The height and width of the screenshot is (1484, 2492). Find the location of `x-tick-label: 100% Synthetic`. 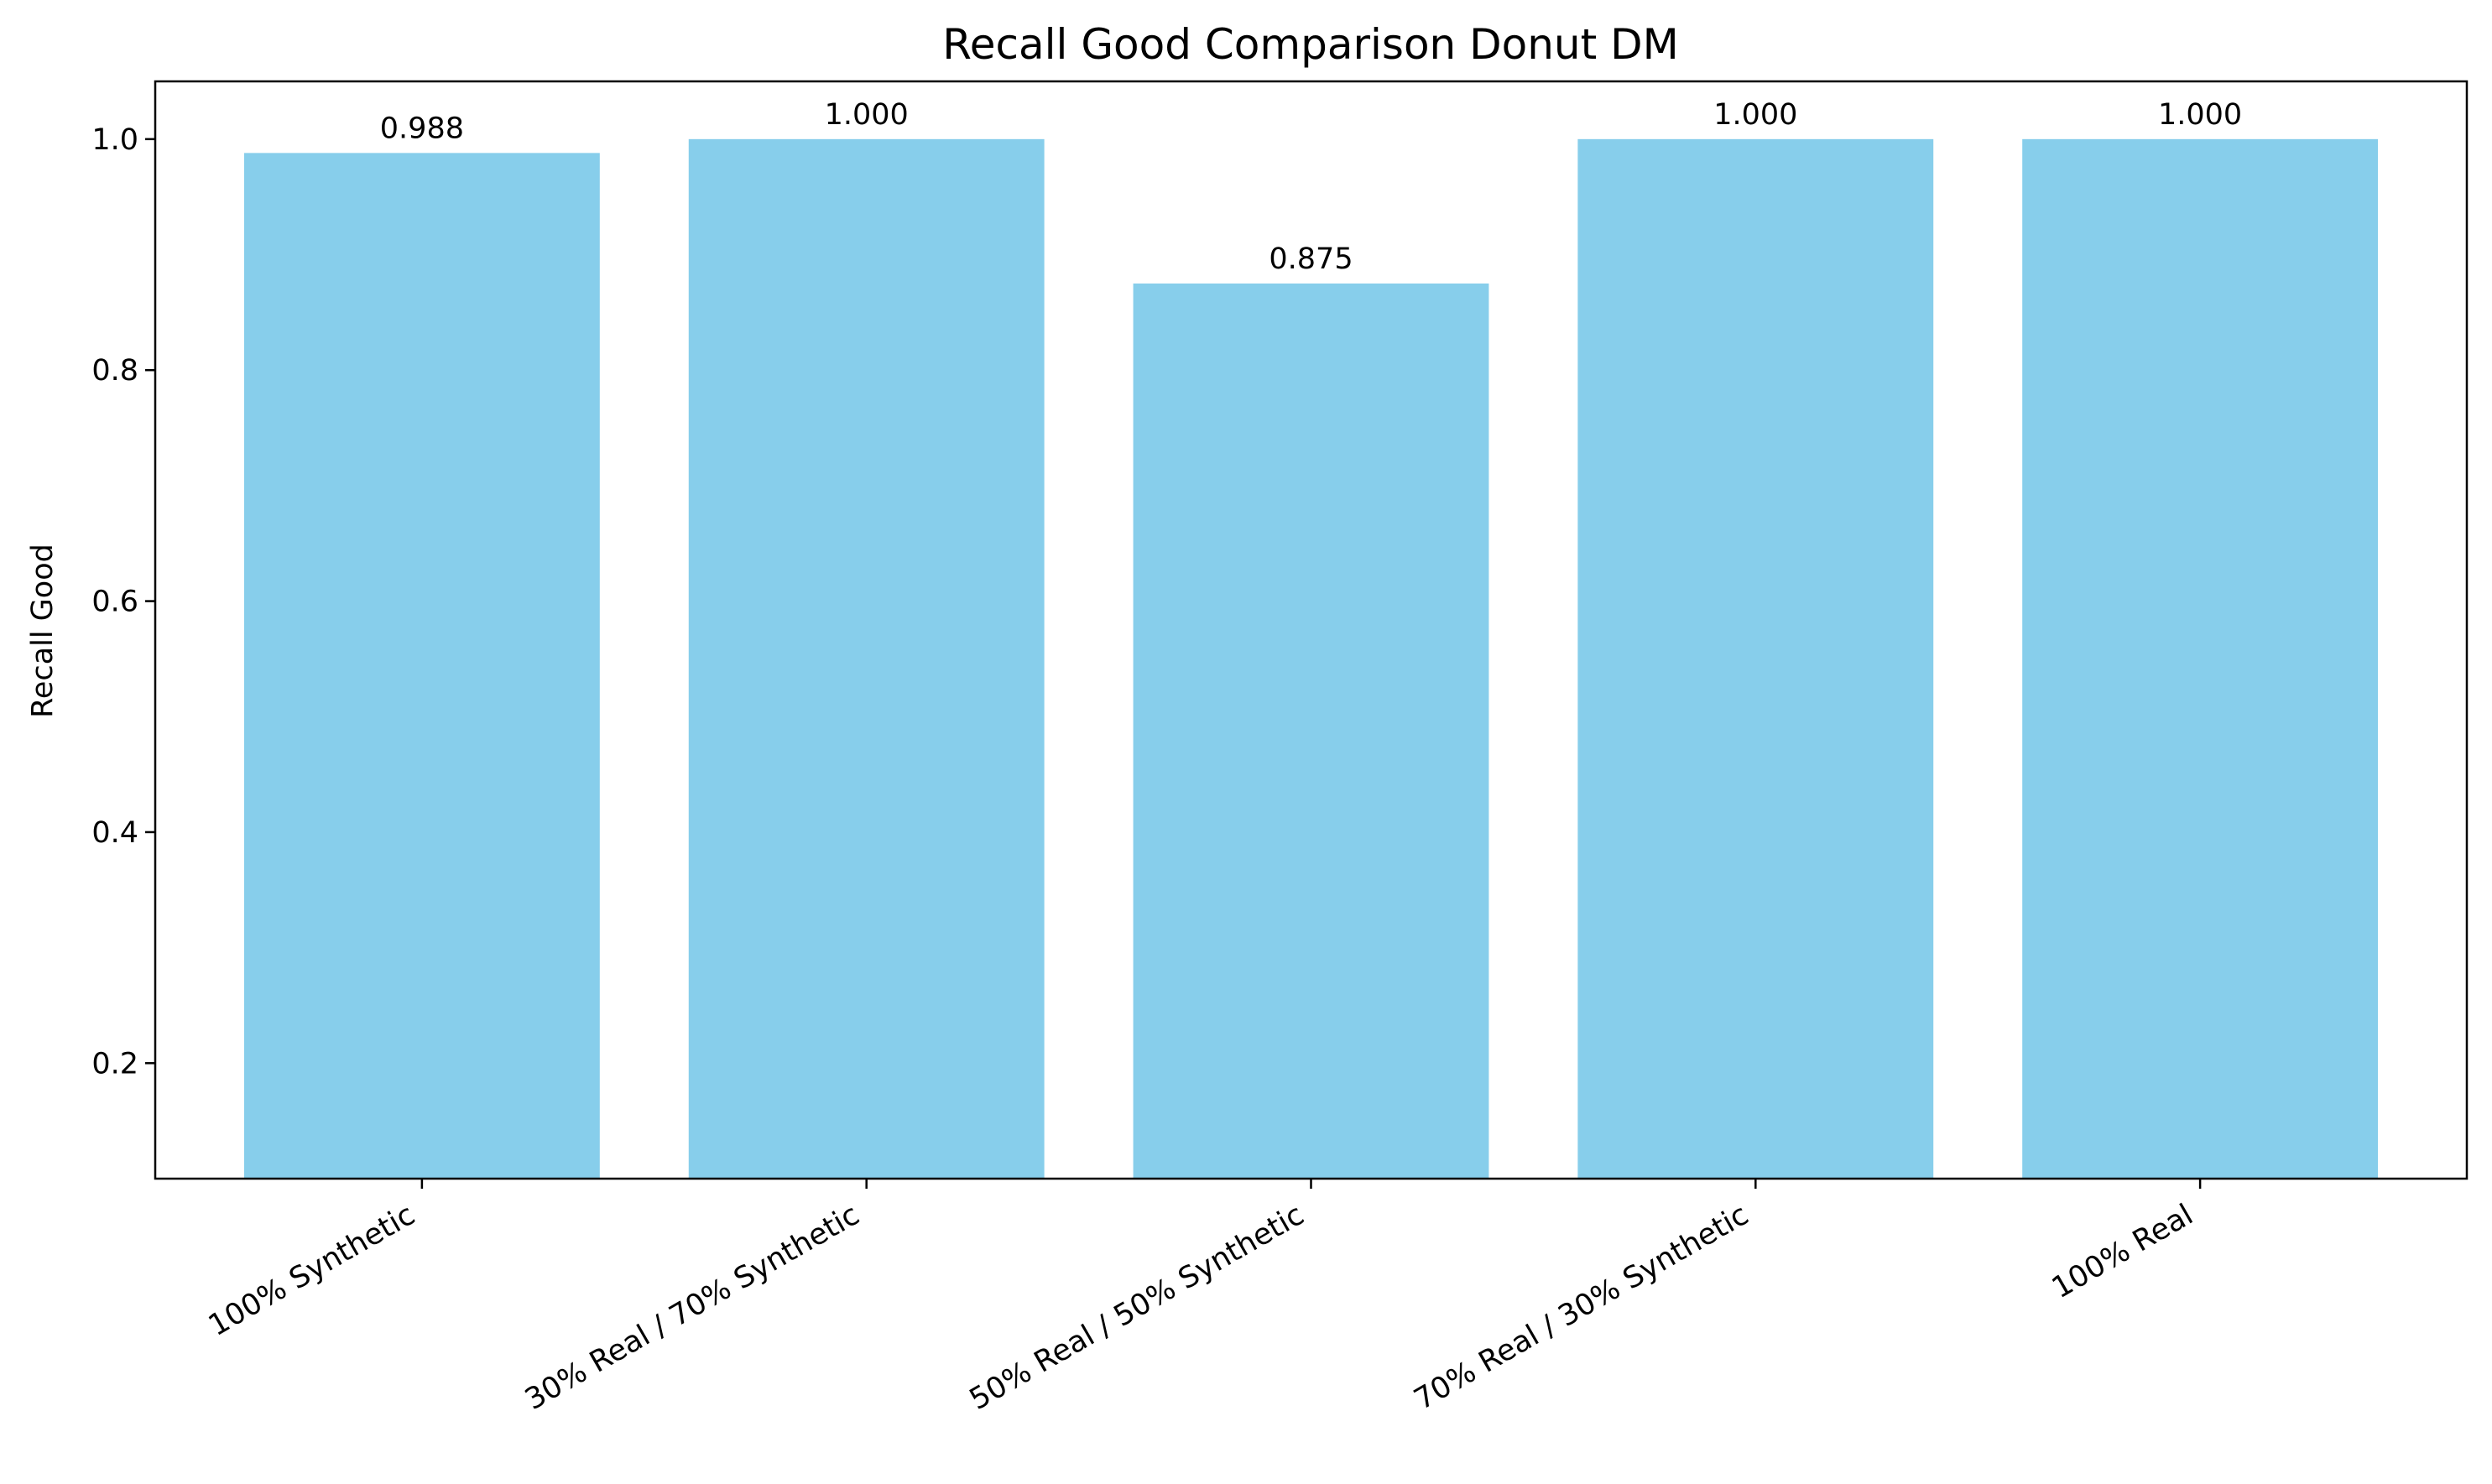

x-tick-label: 100% Synthetic is located at coordinates (311, 1270).